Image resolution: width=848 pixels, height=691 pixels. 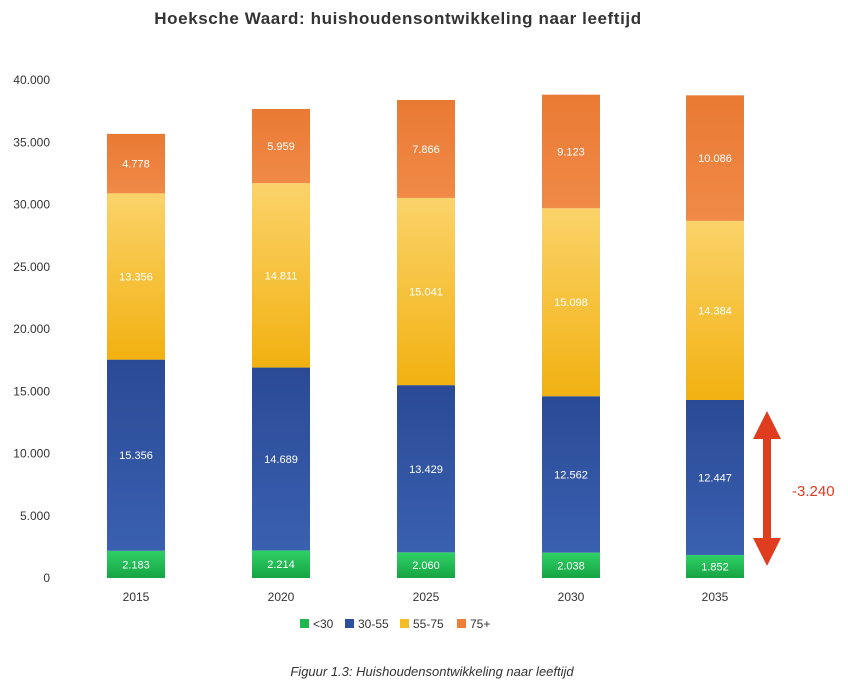 I want to click on x-tick-label: 2035, so click(x=715, y=597).